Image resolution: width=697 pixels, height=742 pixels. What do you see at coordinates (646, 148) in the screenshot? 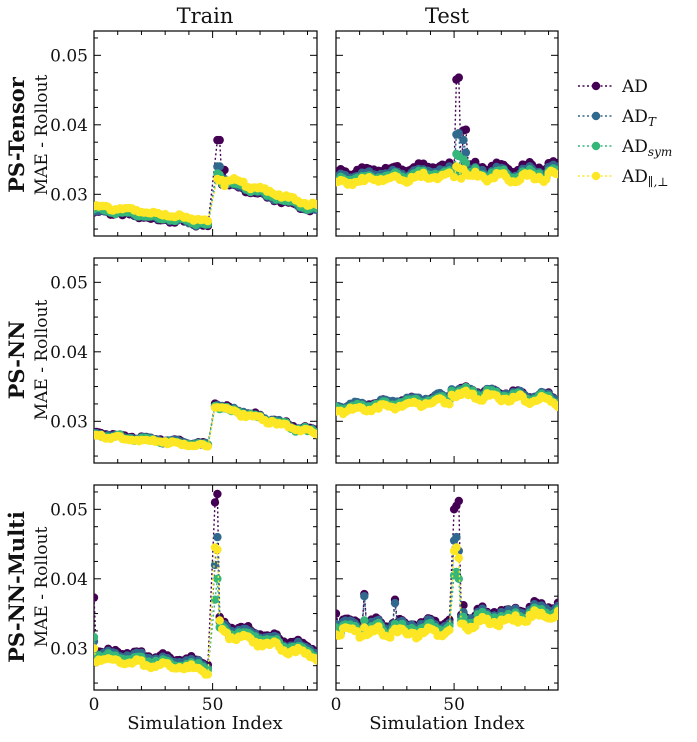
I see `legend-label: ADsym` at bounding box center [646, 148].